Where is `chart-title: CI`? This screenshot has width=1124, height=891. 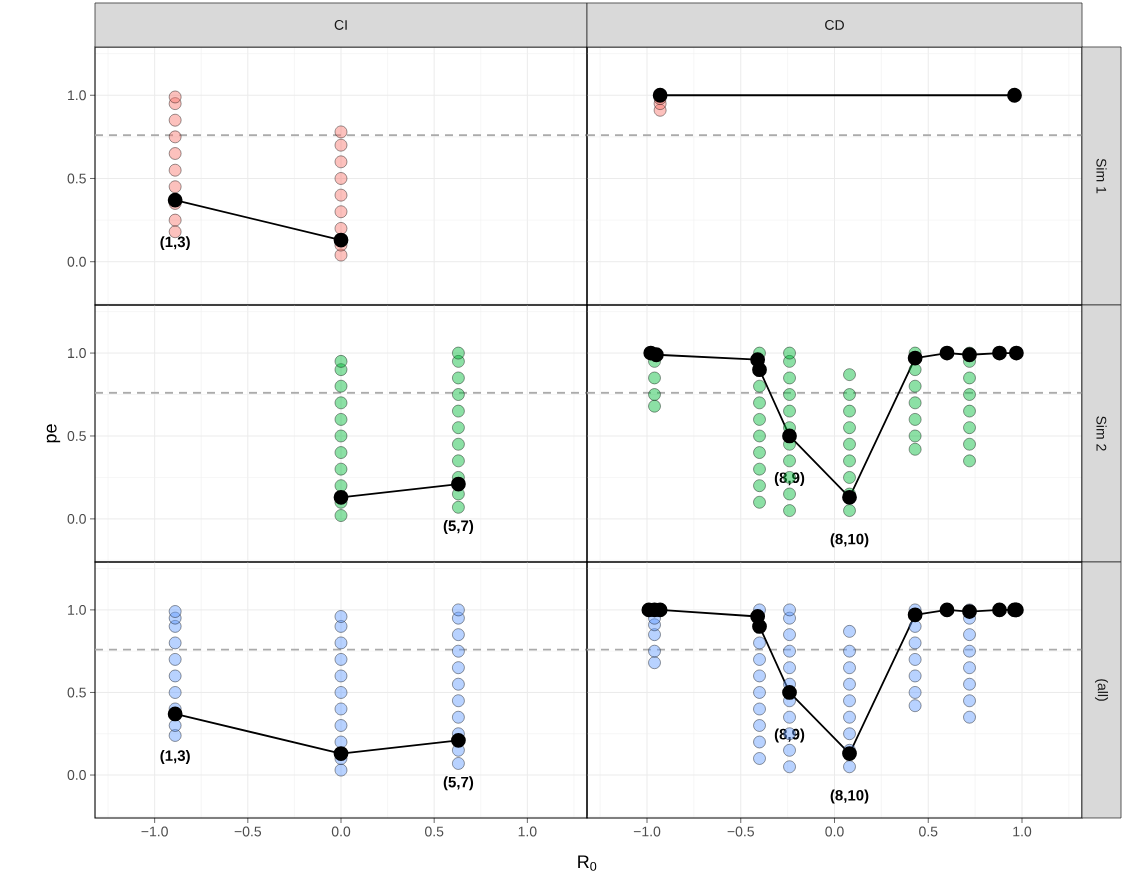 chart-title: CI is located at coordinates (340, 25).